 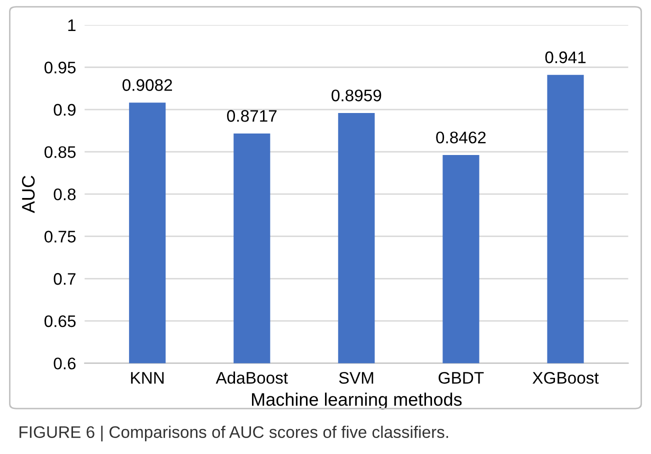 I want to click on data-label: 0.8959, so click(x=357, y=96).